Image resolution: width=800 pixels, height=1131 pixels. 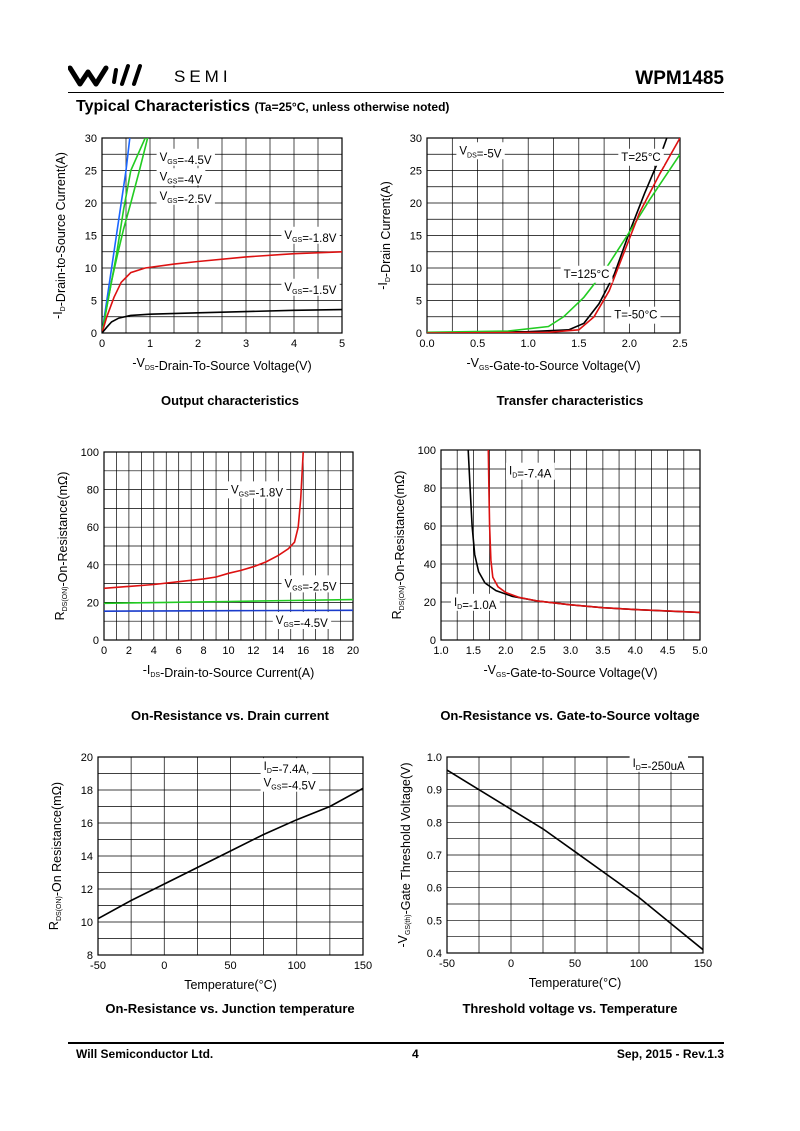 I want to click on x-axis-label: -IDS-Drain-to-Source Current(A), so click(x=229, y=671).